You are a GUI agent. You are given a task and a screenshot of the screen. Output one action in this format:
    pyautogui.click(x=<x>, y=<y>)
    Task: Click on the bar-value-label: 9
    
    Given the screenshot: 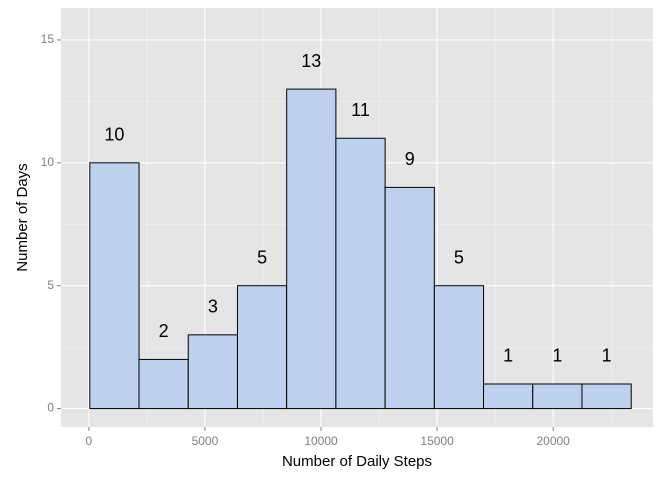 What is the action you would take?
    pyautogui.click(x=410, y=159)
    